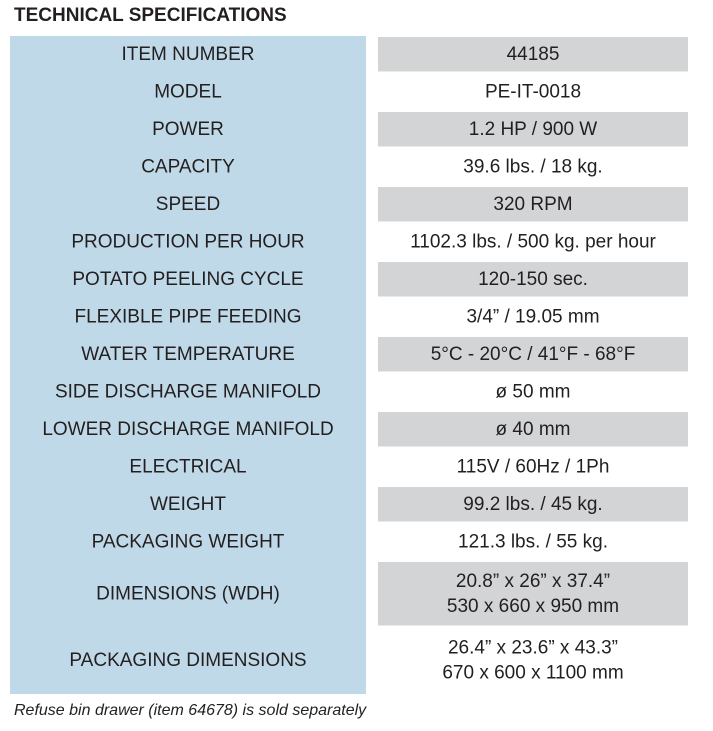 The height and width of the screenshot is (731, 713). I want to click on spec-value: 530 x 660 x 950 mm, so click(533, 606).